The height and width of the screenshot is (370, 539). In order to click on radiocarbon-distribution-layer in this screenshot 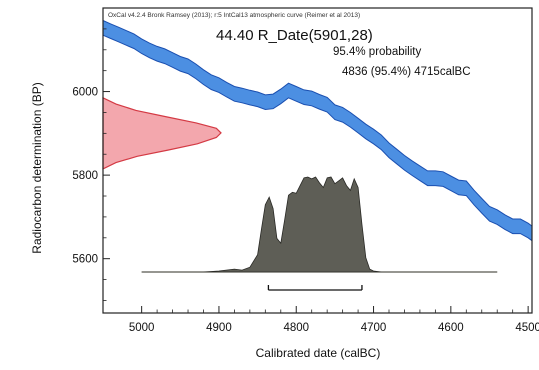, I will do `click(162, 133)`.